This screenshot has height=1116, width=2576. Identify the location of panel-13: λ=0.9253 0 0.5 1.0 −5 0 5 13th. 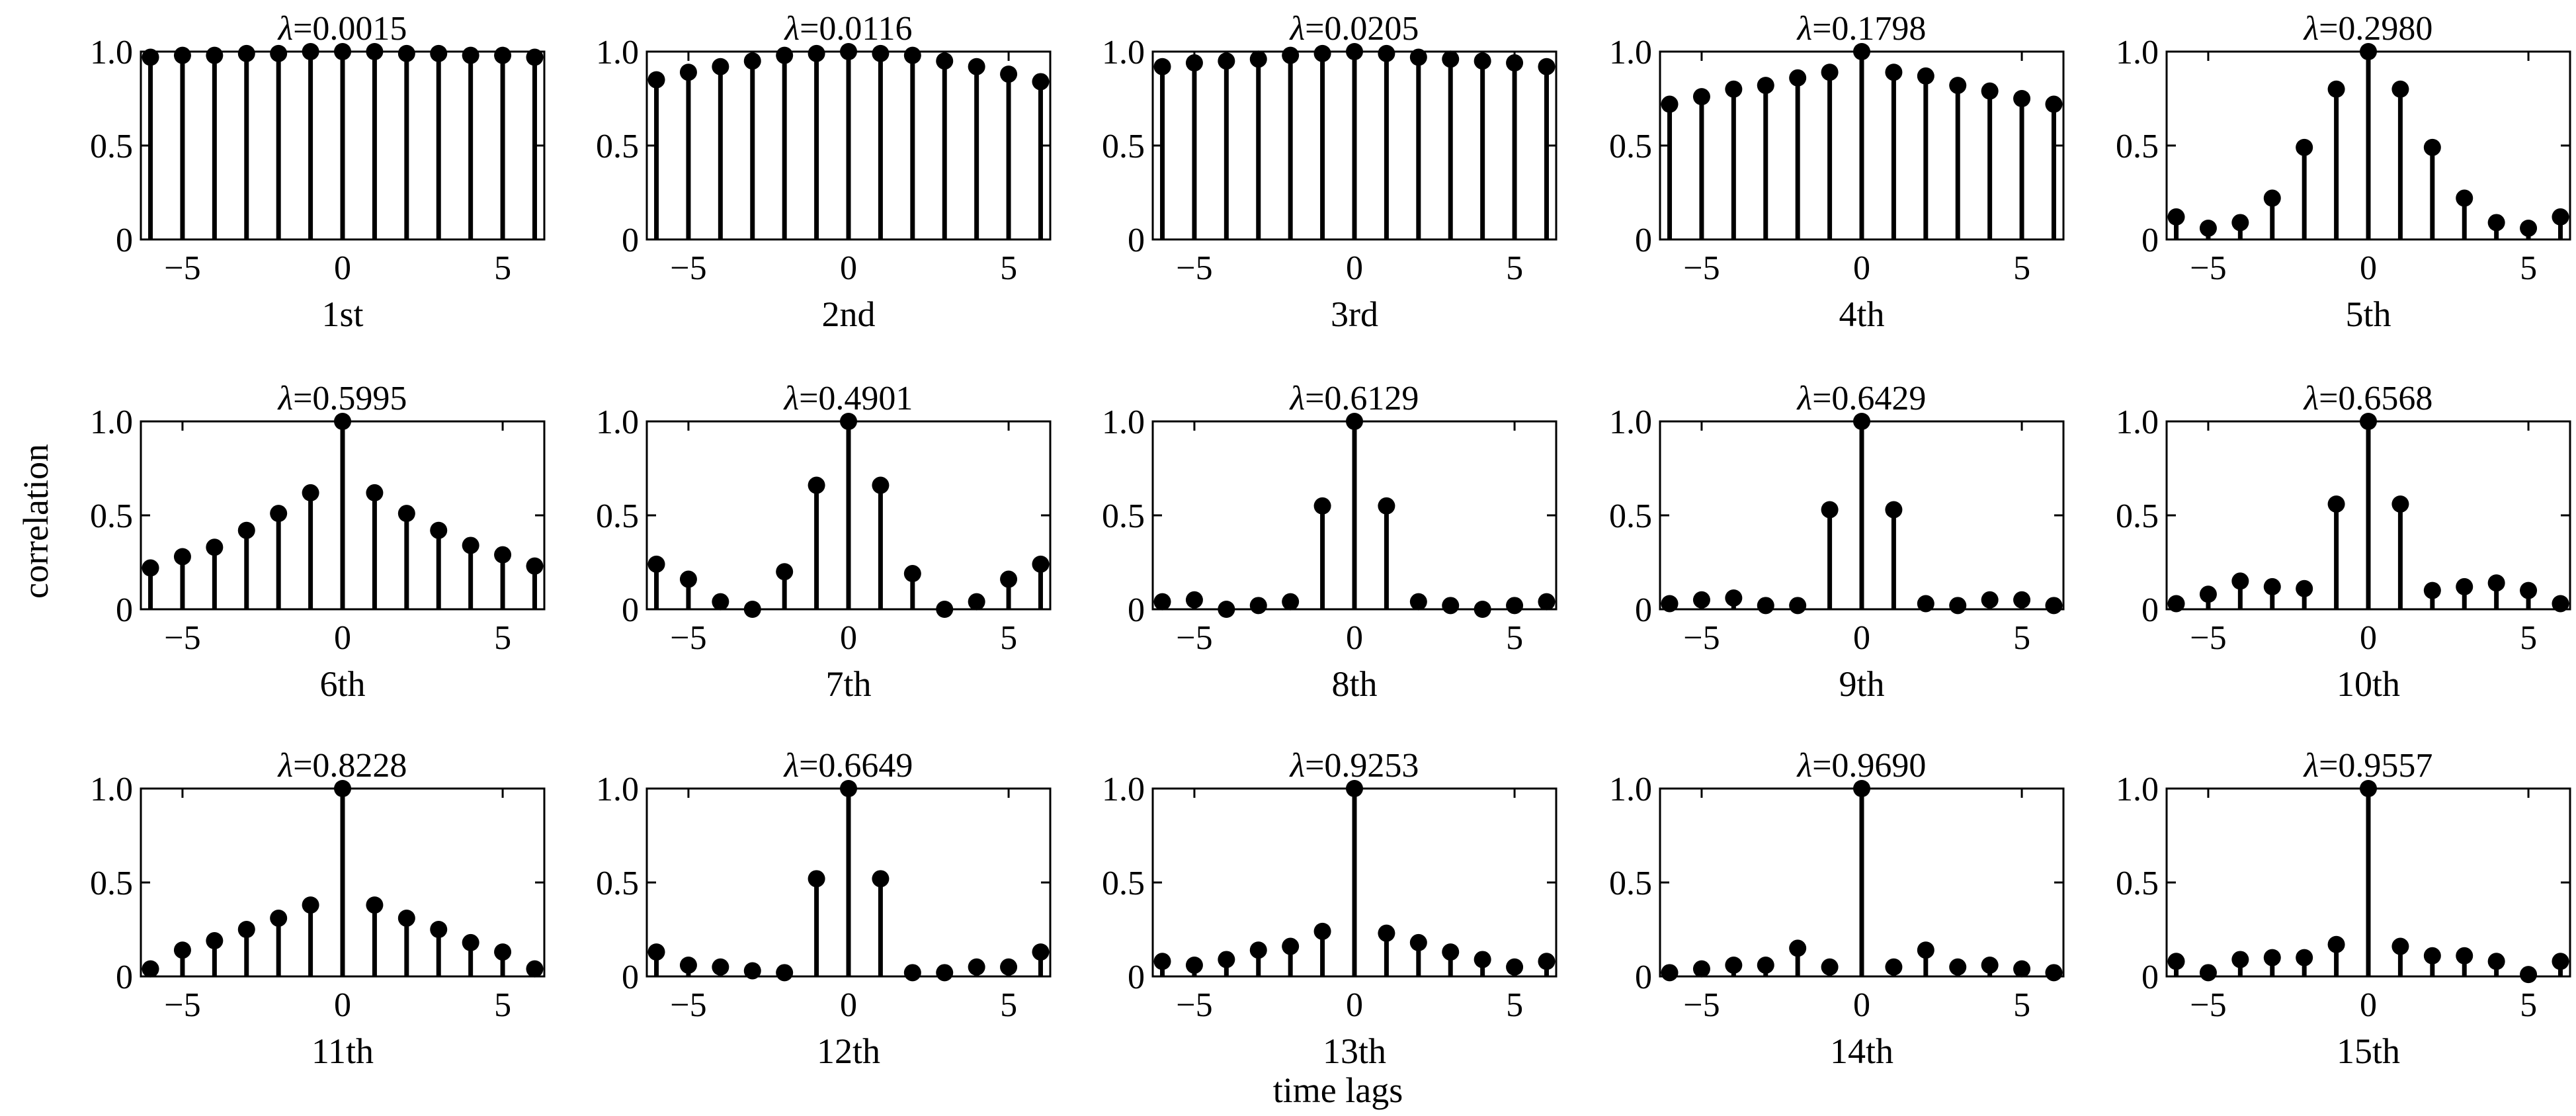
(1330, 909).